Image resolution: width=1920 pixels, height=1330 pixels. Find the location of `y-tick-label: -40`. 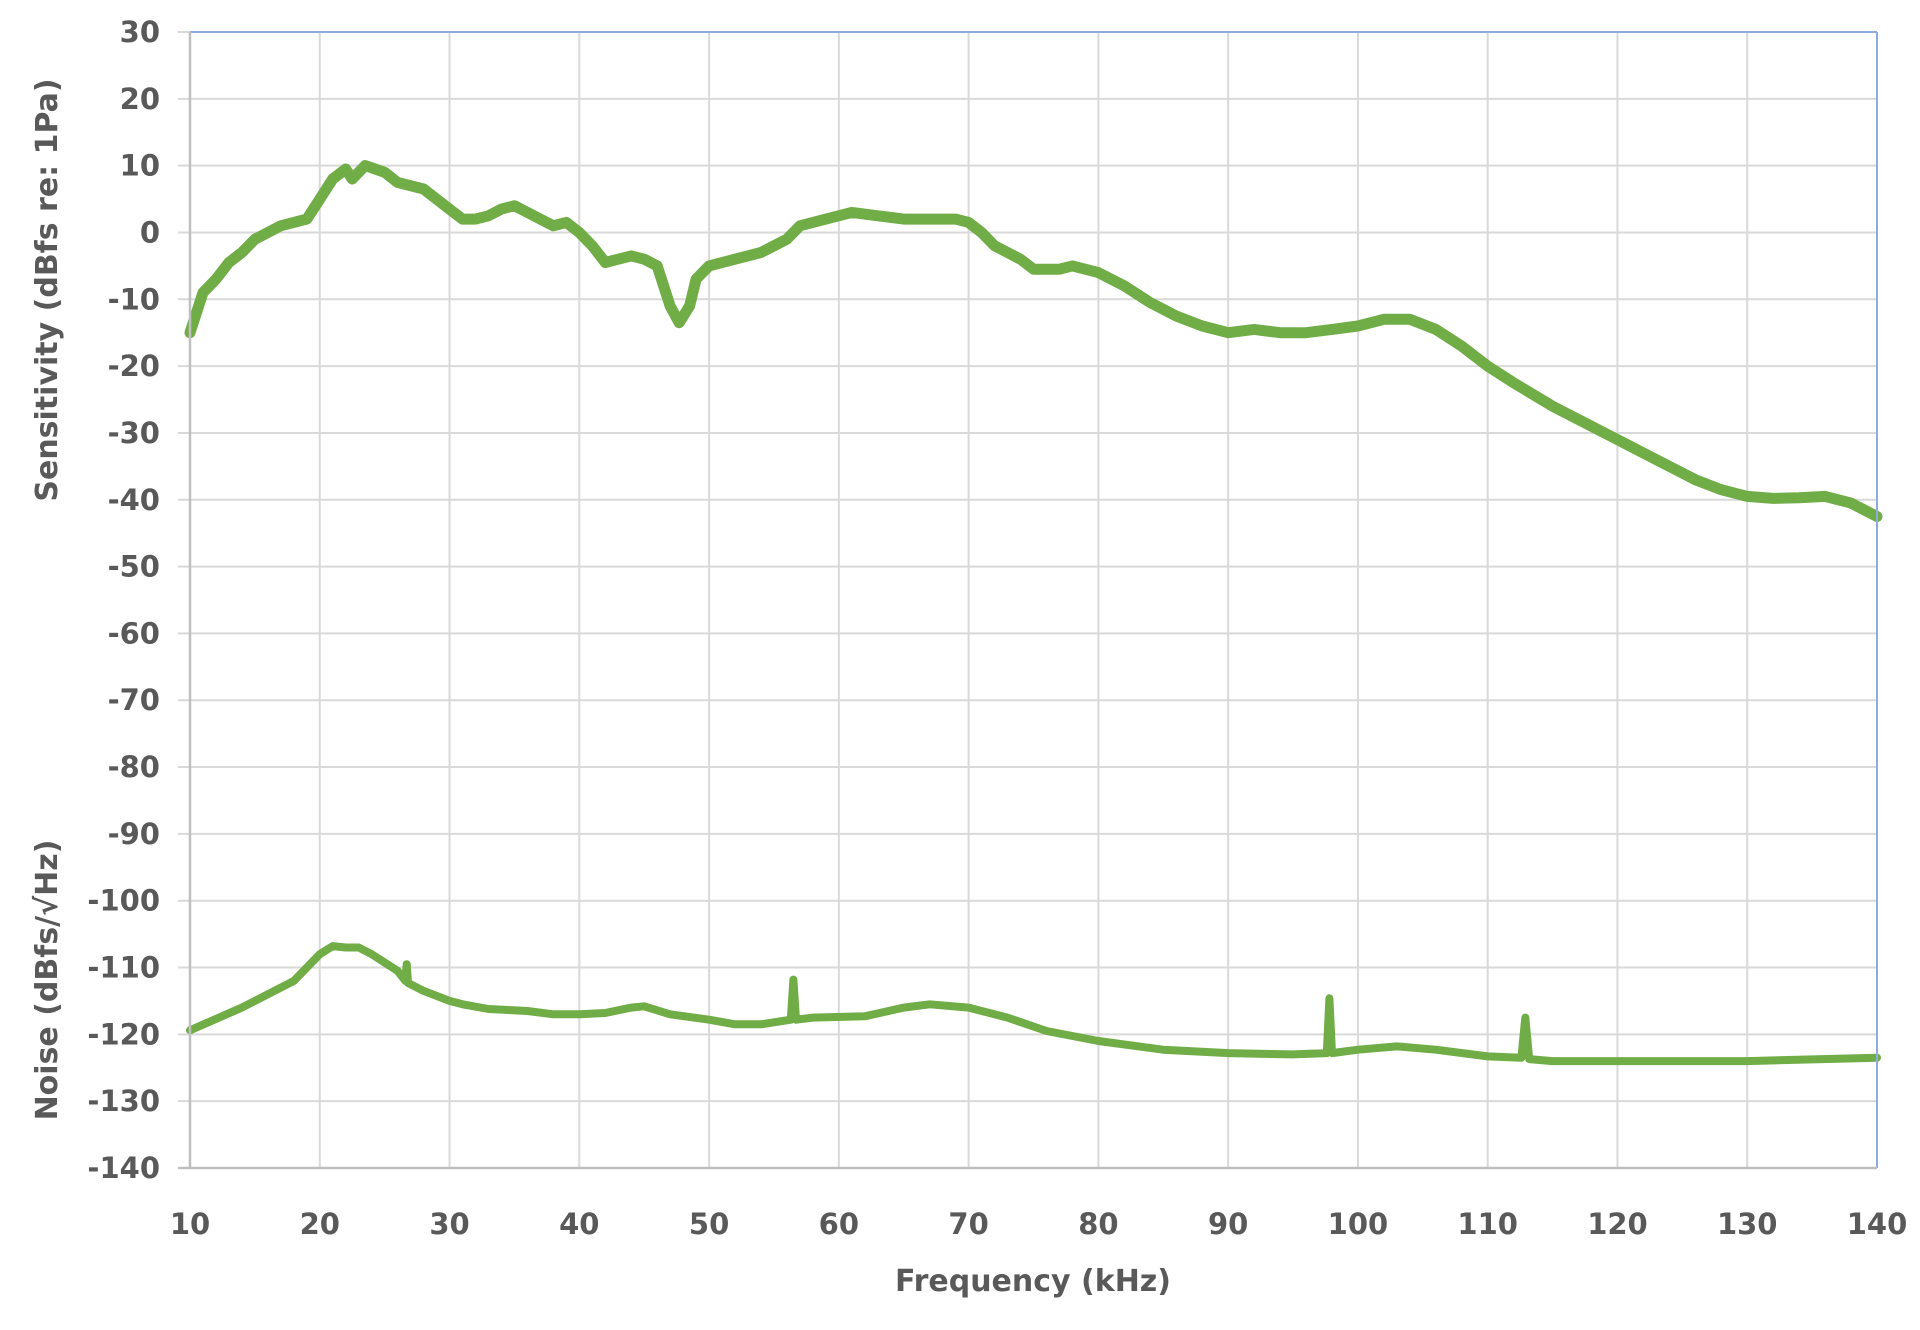

y-tick-label: -40 is located at coordinates (134, 500).